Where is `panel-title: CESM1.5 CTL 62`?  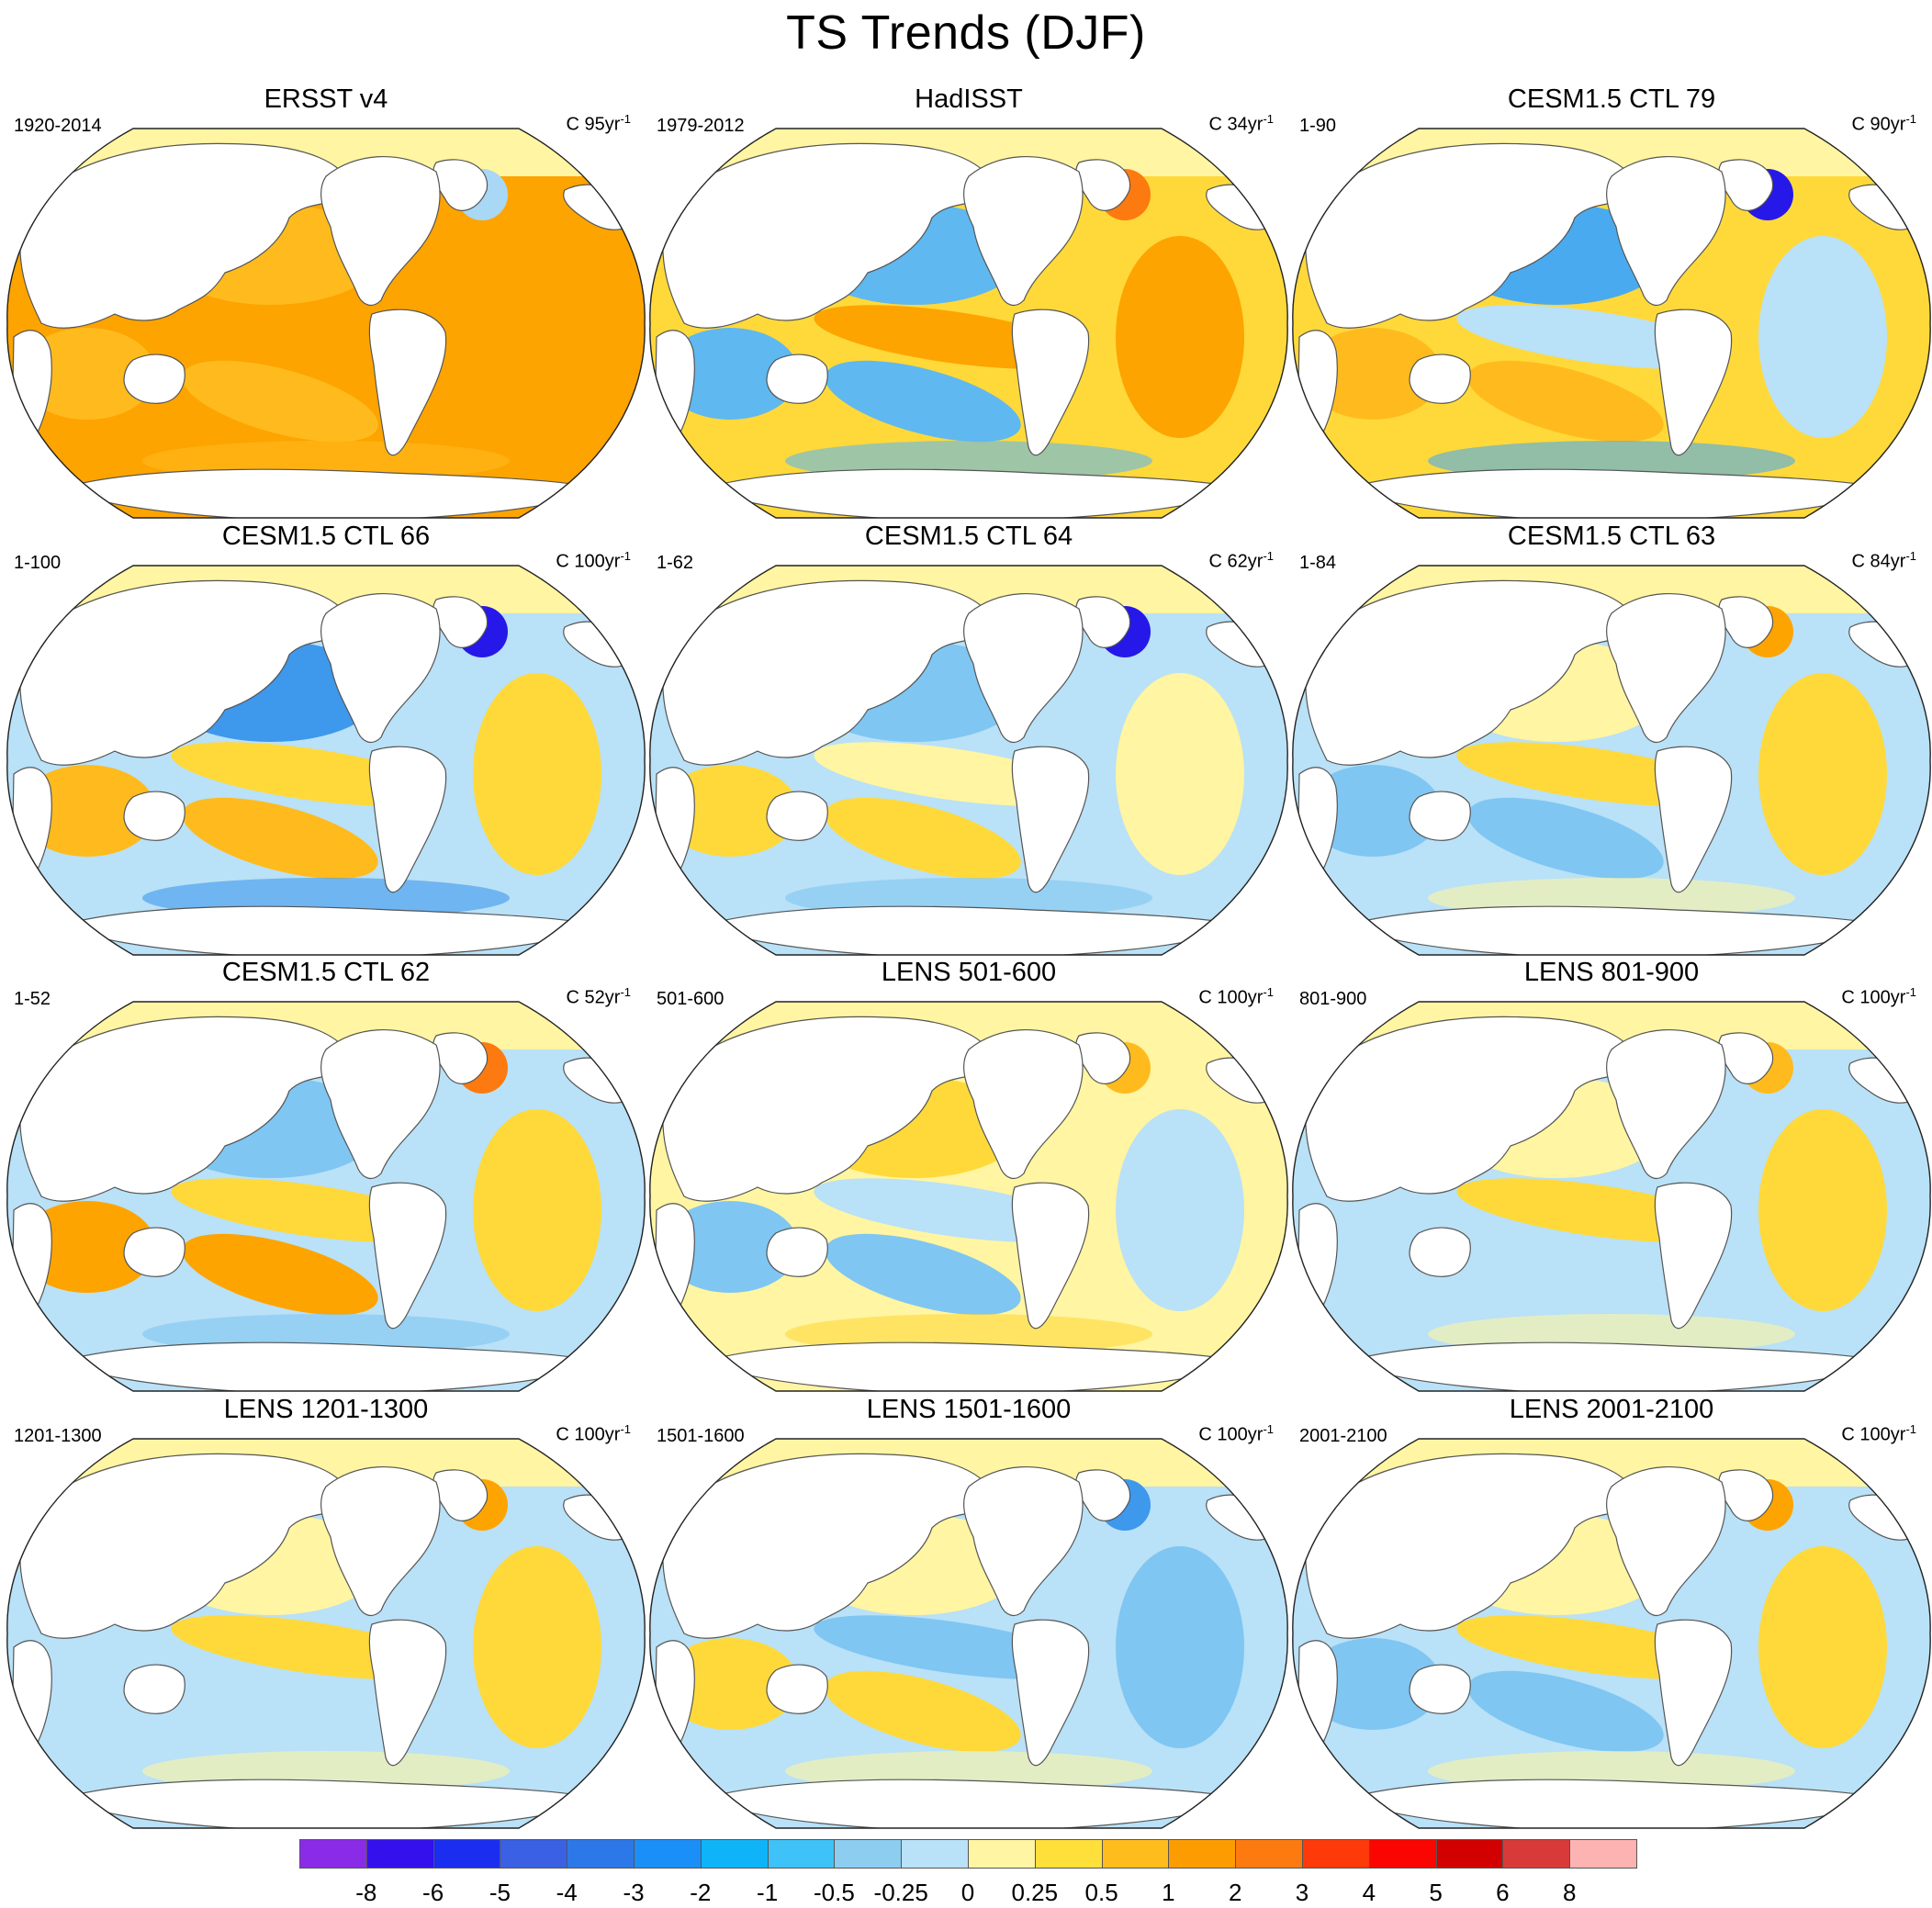
panel-title: CESM1.5 CTL 62 is located at coordinates (326, 972).